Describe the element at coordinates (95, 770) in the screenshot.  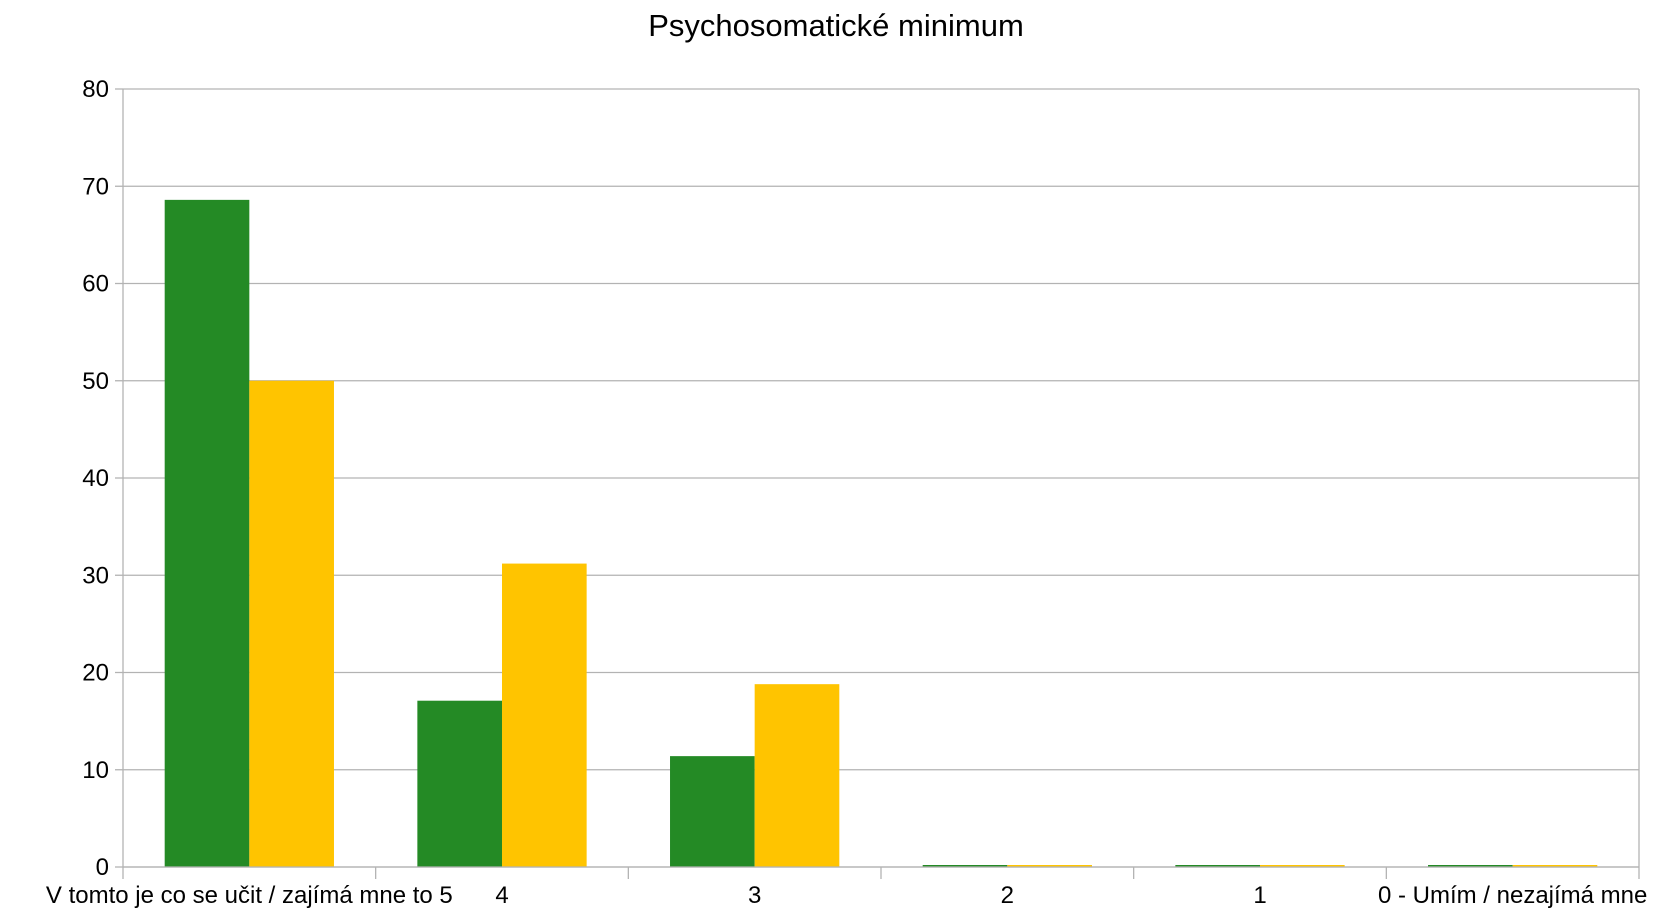
I see `y-tick-label: 10` at that location.